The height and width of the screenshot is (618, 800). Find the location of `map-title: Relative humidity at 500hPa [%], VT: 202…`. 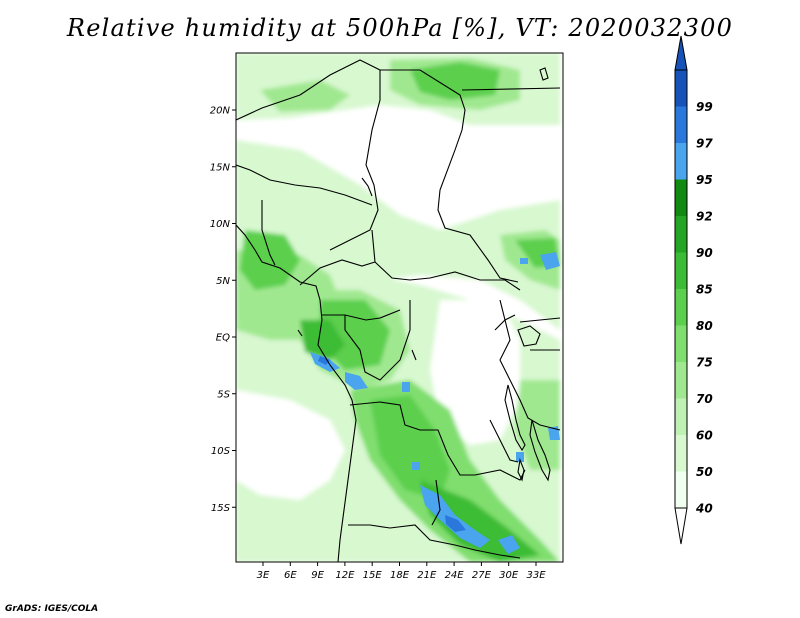

map-title: Relative humidity at 500hPa [%], VT: 202… is located at coordinates (400, 28).